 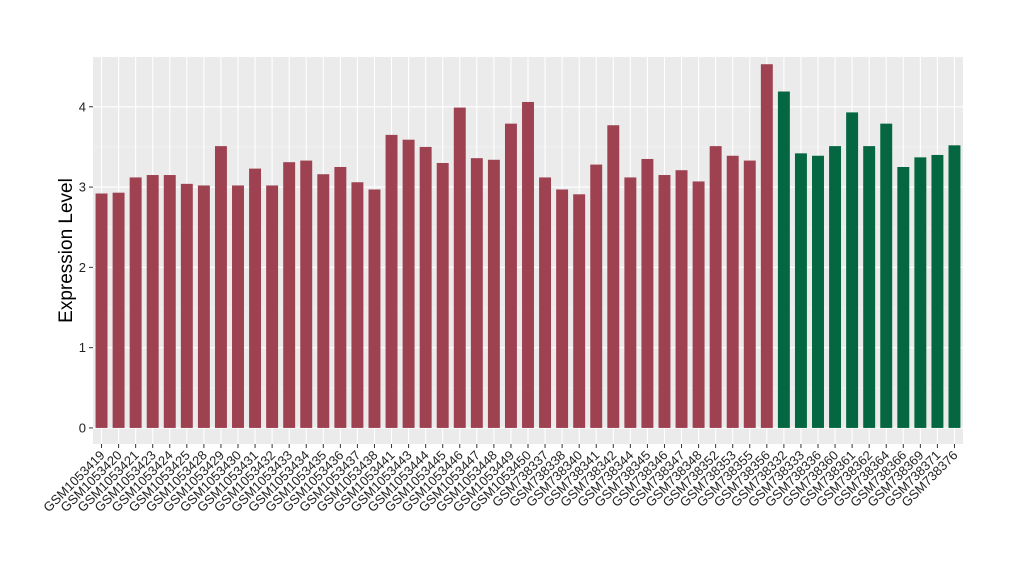 What do you see at coordinates (82, 267) in the screenshot?
I see `y-tick-label: 2` at bounding box center [82, 267].